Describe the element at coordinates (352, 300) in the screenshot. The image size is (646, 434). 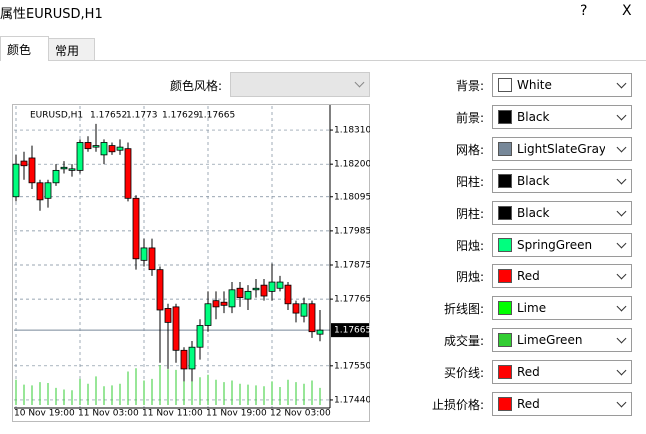
I see `y-tick-label: 1.17765` at that location.